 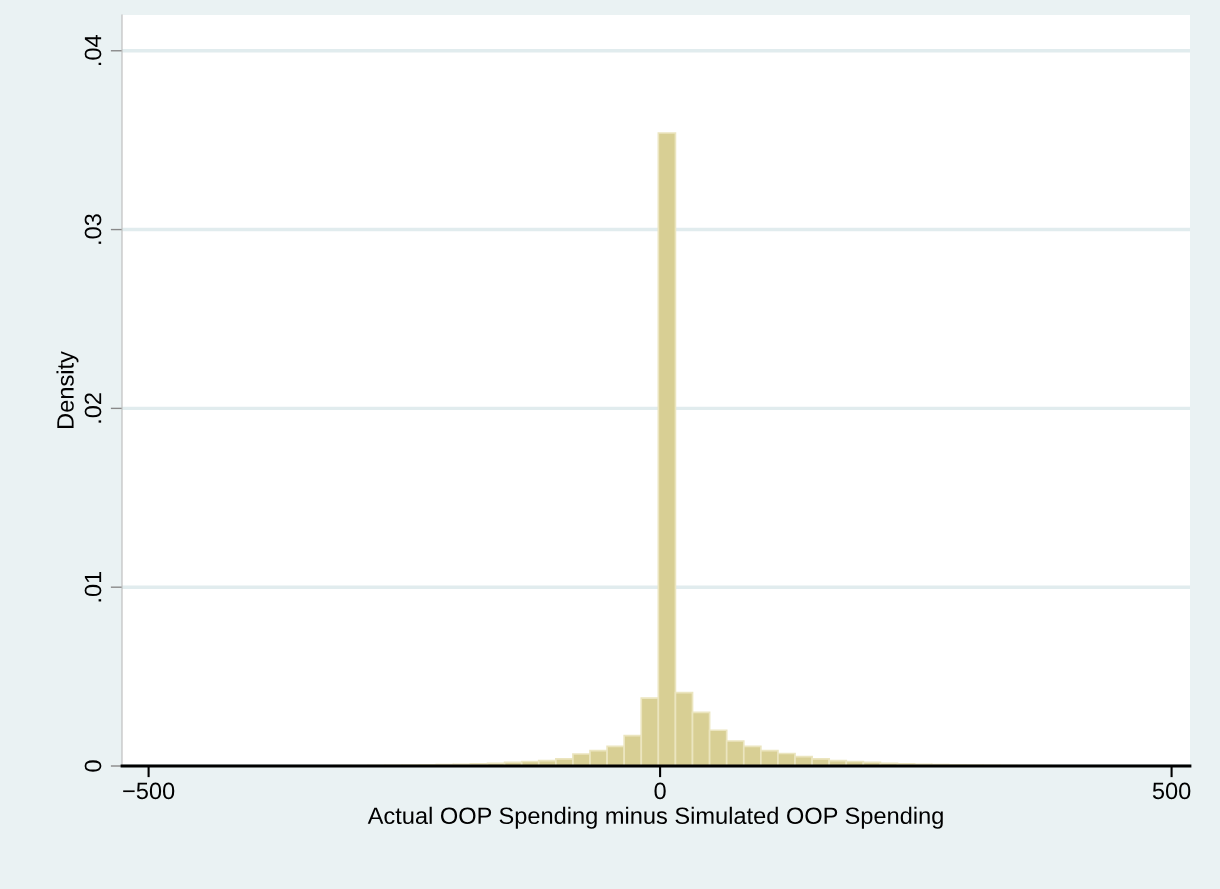 What do you see at coordinates (93, 766) in the screenshot?
I see `y-tick-label: 0` at bounding box center [93, 766].